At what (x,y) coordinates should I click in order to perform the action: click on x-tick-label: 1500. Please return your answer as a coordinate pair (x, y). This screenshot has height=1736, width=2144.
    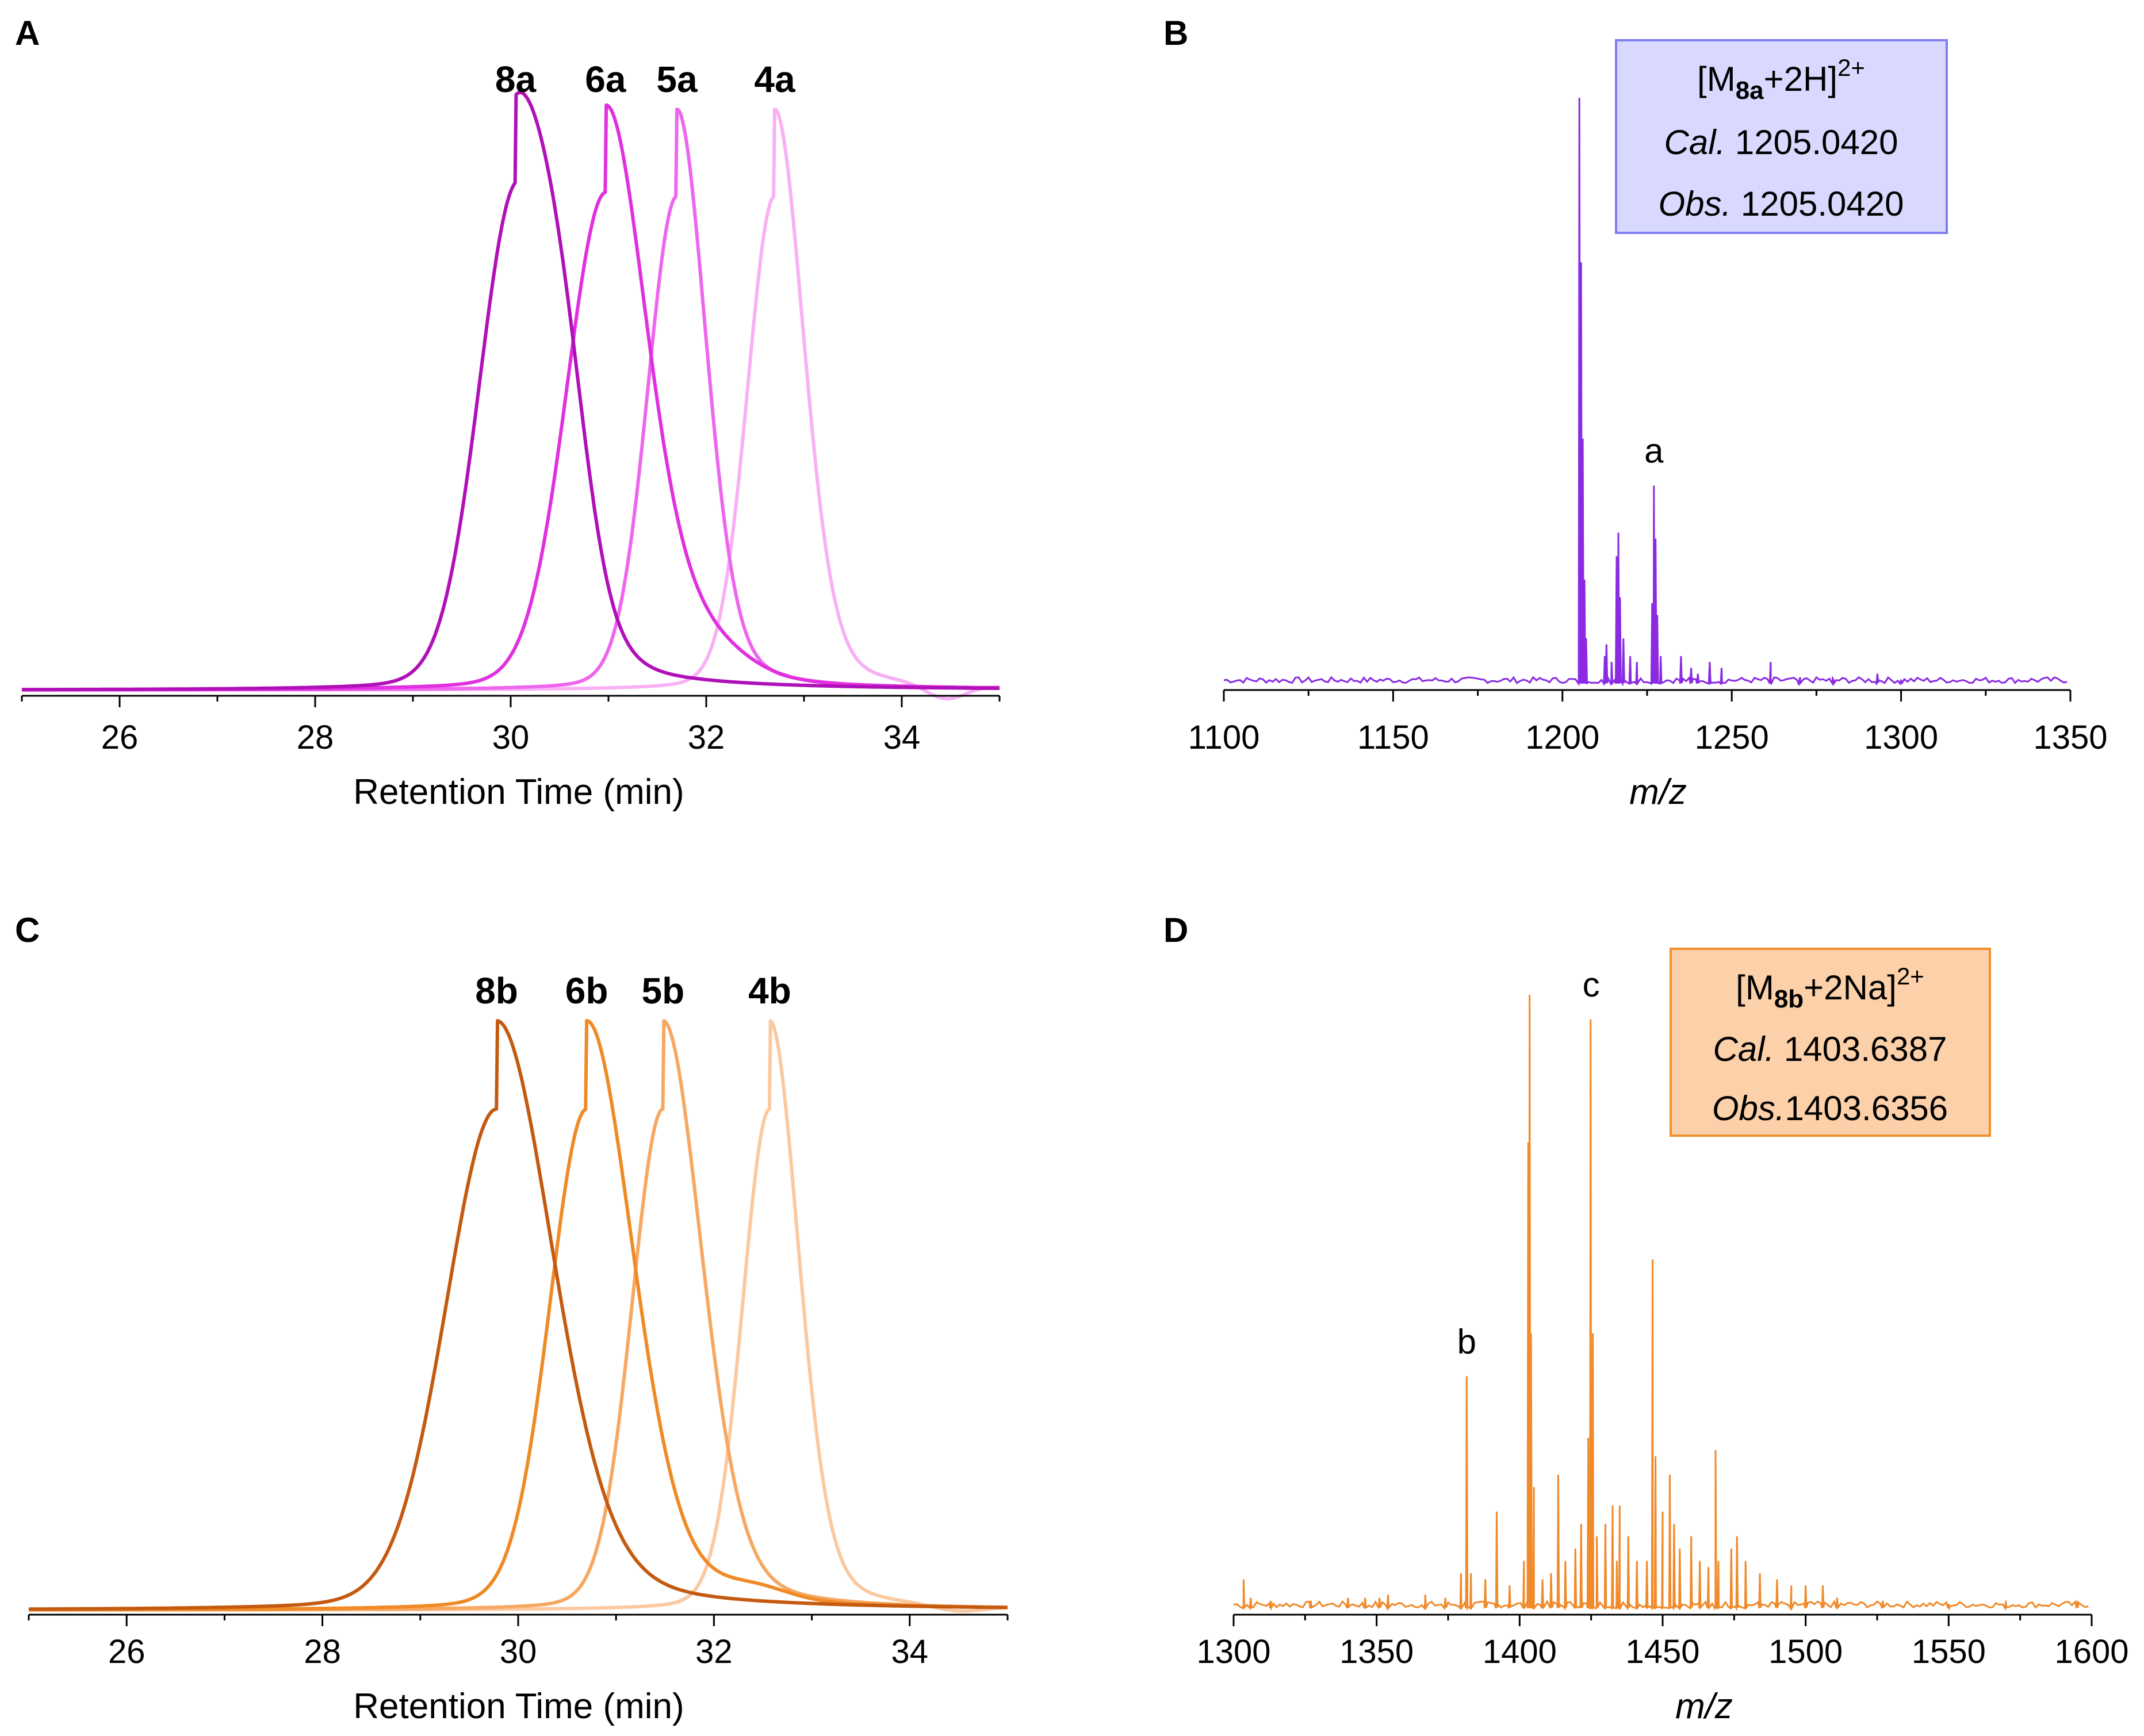
    Looking at the image, I should click on (1805, 1651).